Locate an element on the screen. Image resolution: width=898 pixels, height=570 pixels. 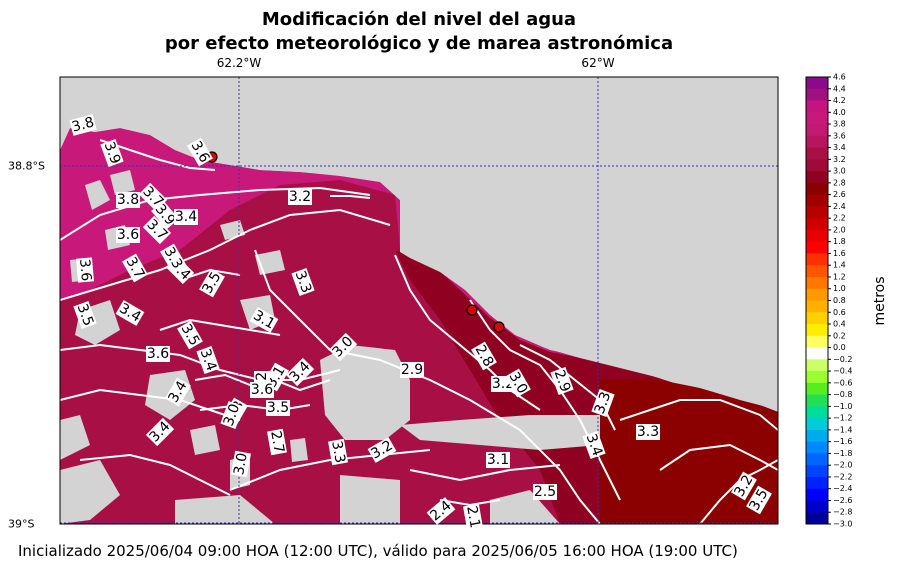
contour-label-text: 3.3 is located at coordinates (648, 432).